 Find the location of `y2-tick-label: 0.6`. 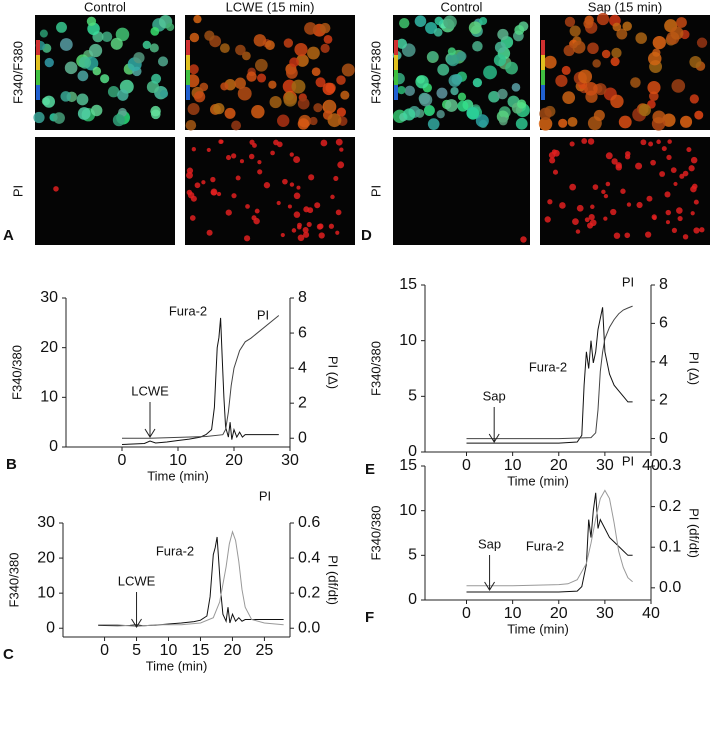

y2-tick-label: 0.6 is located at coordinates (309, 522).